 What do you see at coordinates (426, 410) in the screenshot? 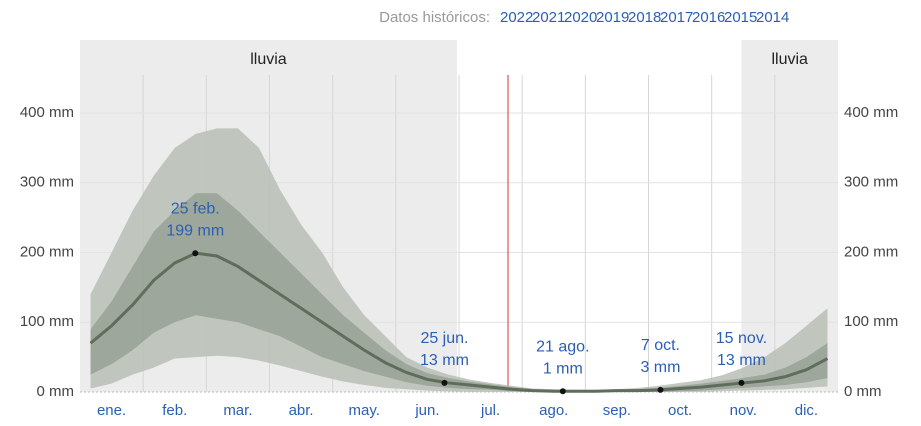
I see `x-tick-label: jun.` at bounding box center [426, 410].